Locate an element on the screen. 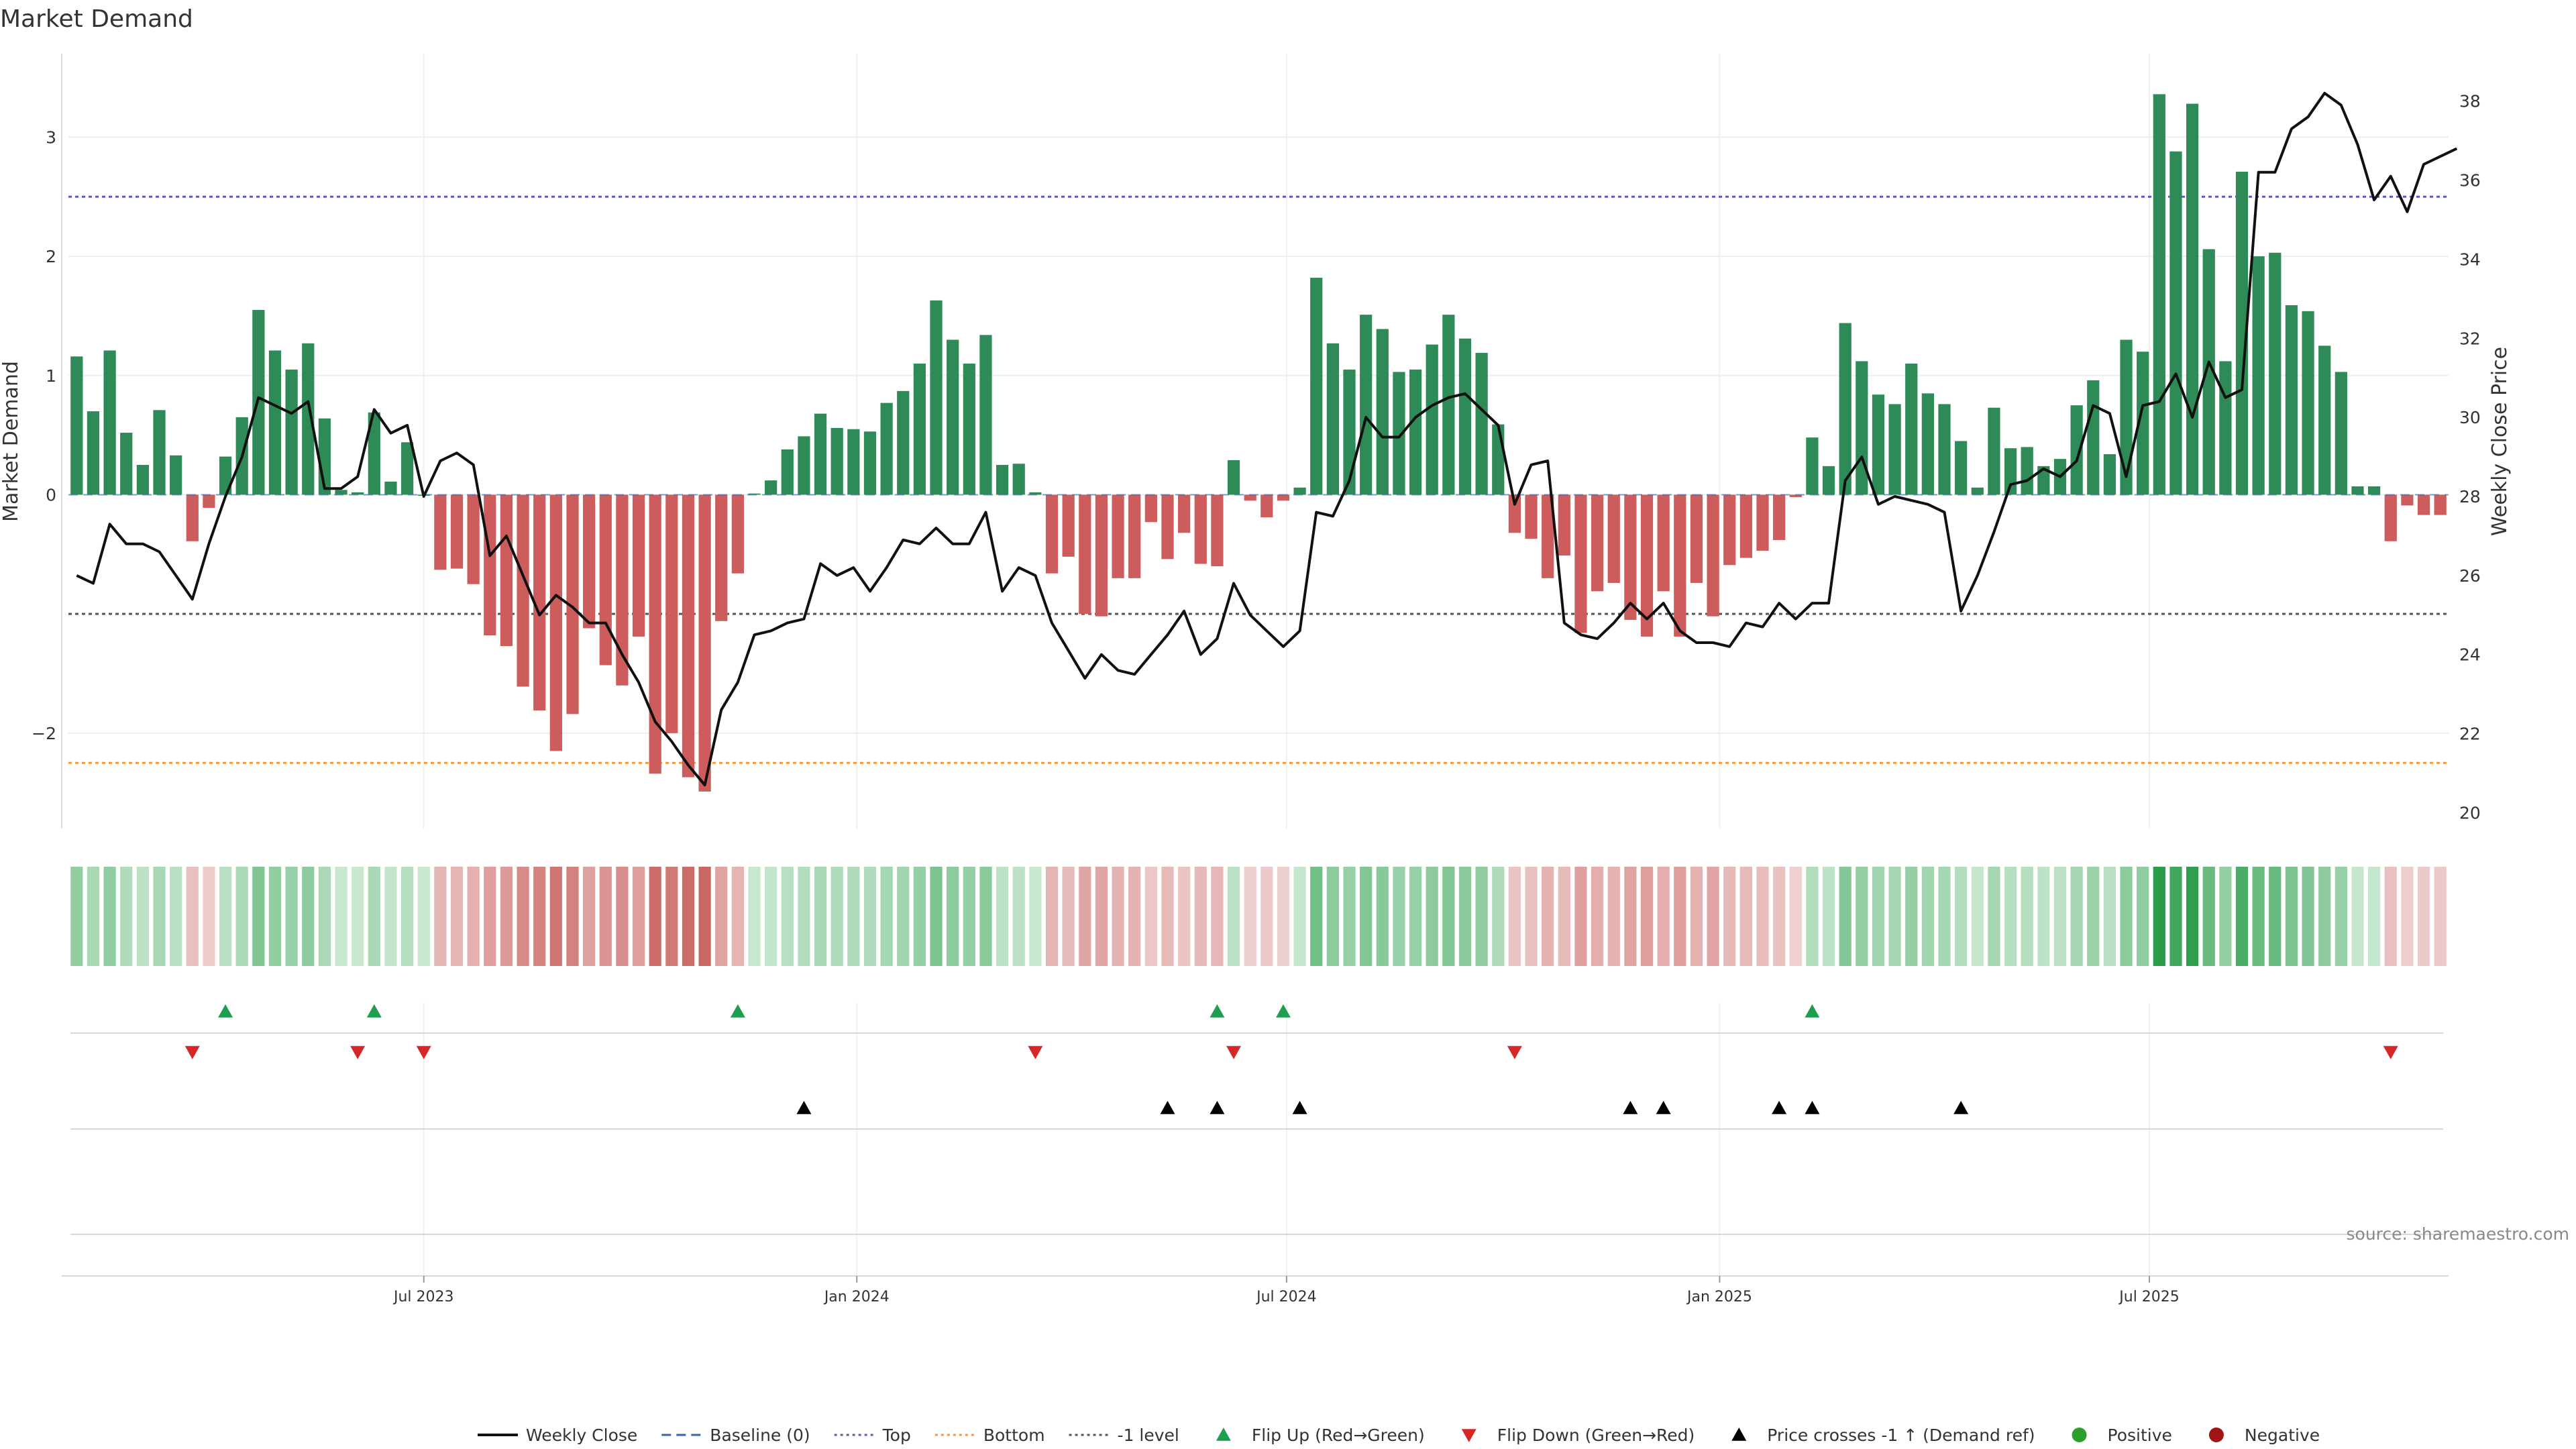  legend-label: Positive is located at coordinates (2140, 1435).